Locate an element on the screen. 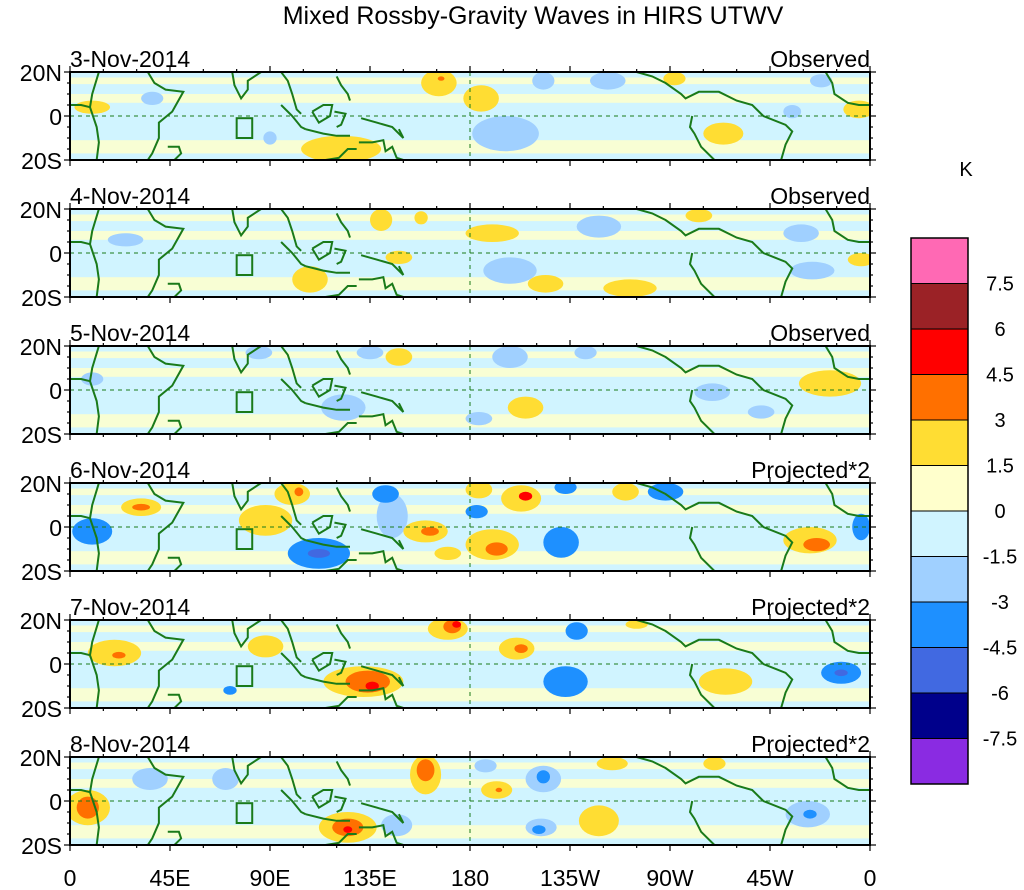  panel-date: 4-Nov-2014 is located at coordinates (130, 196).